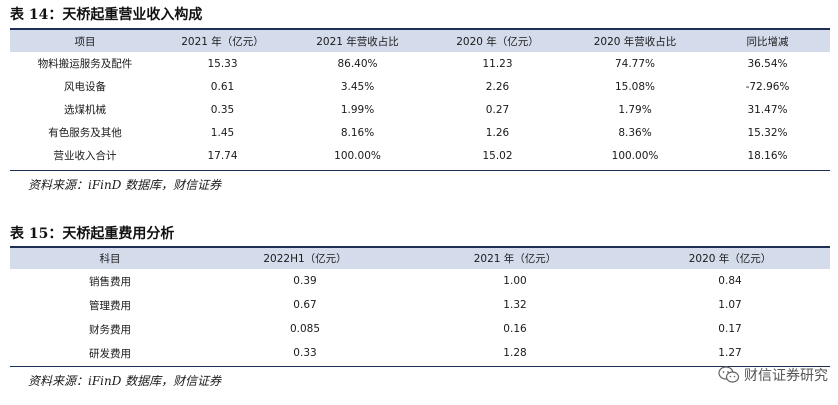  I want to click on wechat-icon, so click(729, 374).